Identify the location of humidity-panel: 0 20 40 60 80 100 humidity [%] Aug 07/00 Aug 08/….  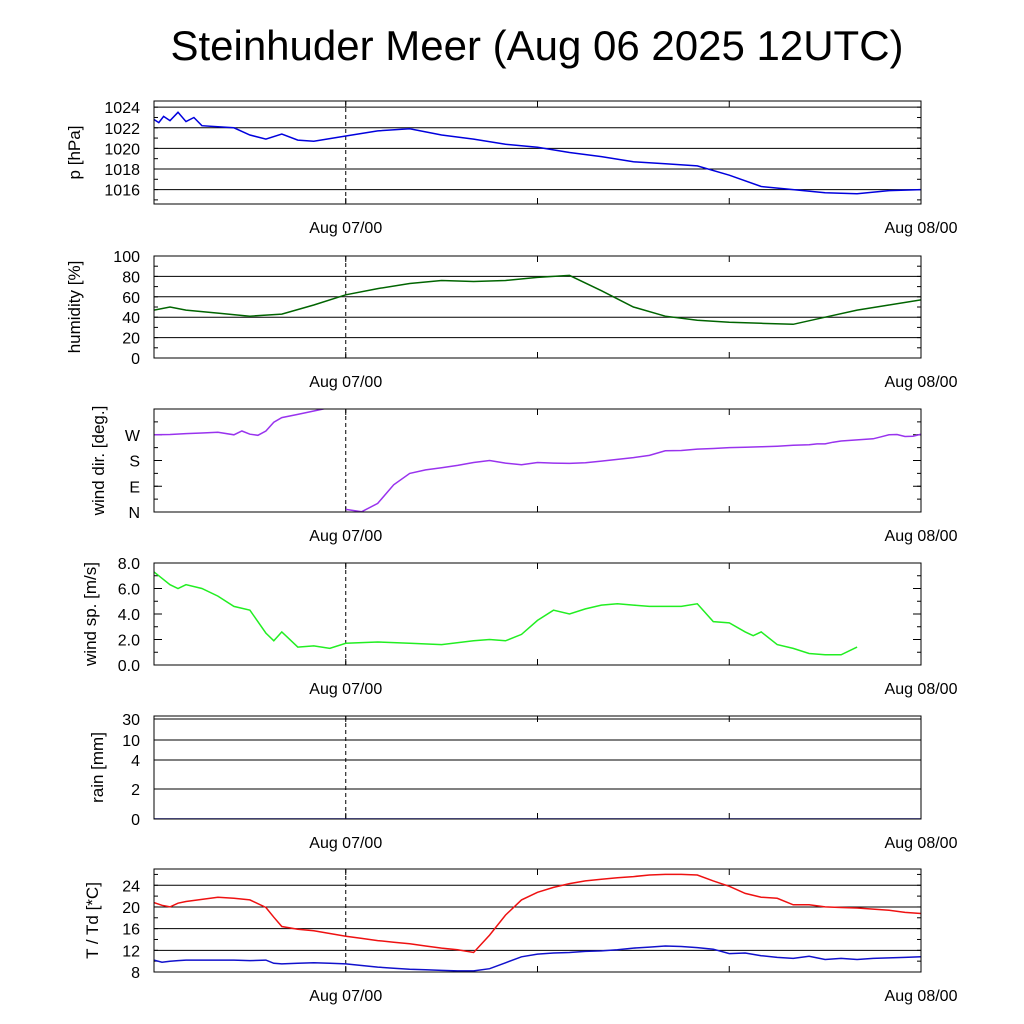
(511, 320).